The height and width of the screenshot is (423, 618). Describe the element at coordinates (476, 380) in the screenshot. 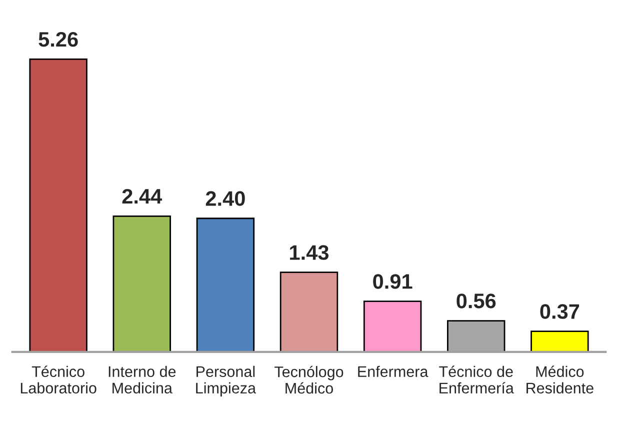

I see `x-tick-label: Técnico de Enfermería` at that location.